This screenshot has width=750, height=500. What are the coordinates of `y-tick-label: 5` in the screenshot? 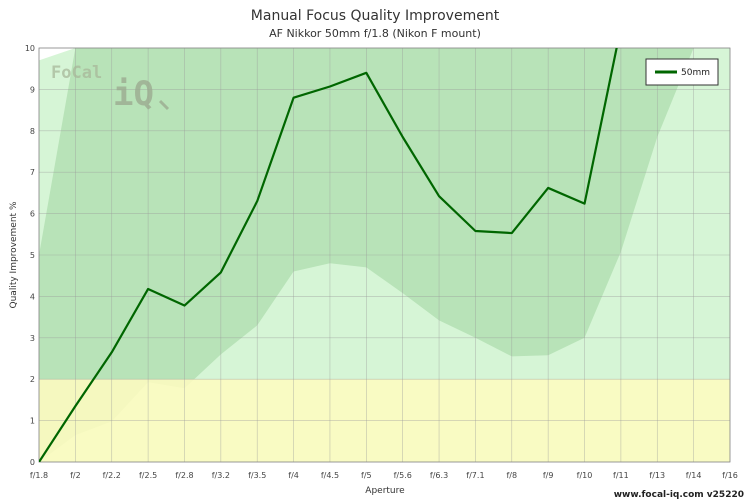 It's located at (32, 255).